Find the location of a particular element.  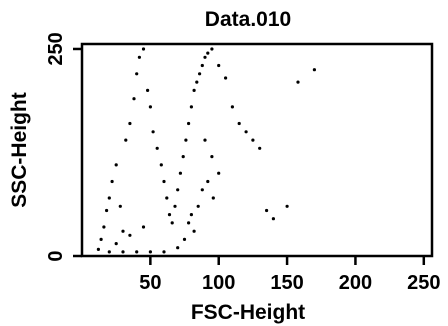

x-axis-label: FSC-Height is located at coordinates (248, 312).